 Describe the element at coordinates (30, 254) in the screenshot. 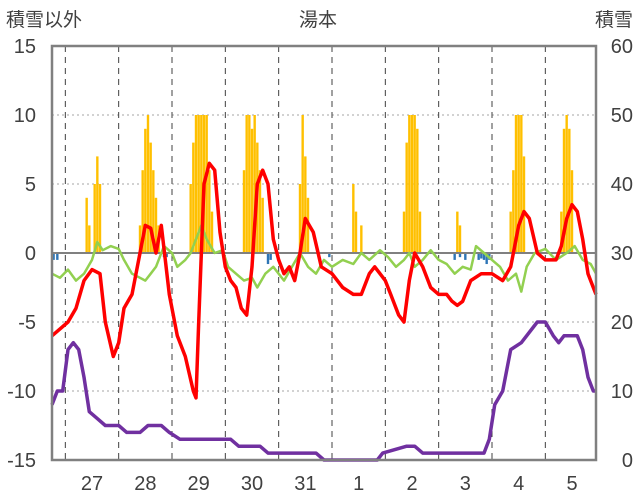

I see `left-tick-label: 0` at that location.